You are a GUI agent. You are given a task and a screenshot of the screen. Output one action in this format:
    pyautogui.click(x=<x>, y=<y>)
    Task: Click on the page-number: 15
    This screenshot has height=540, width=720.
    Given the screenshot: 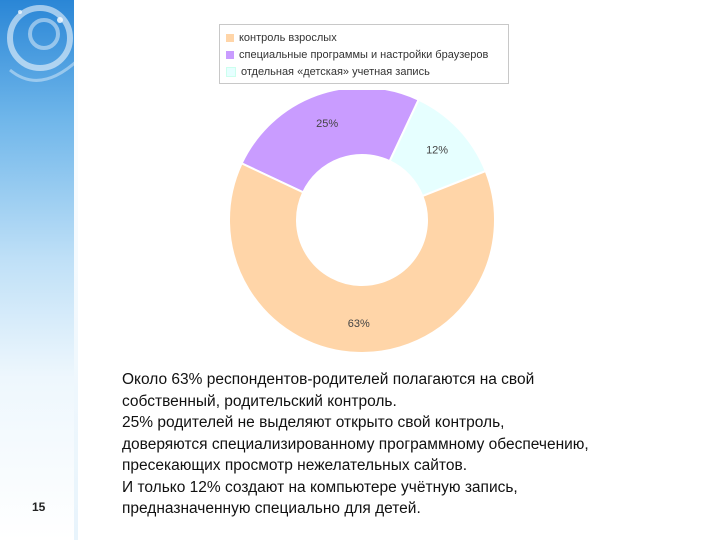 What is the action you would take?
    pyautogui.click(x=39, y=507)
    